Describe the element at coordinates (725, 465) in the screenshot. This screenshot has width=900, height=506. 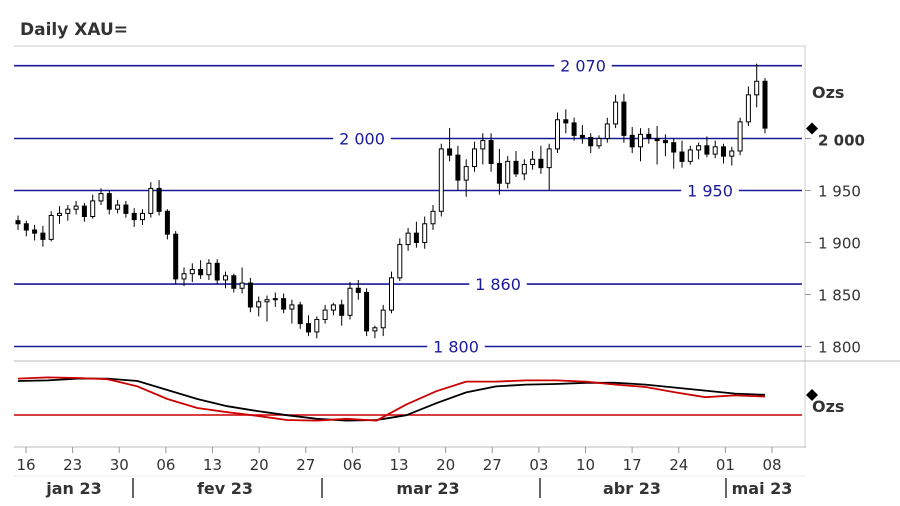
I see `x-tick-label: 01` at that location.